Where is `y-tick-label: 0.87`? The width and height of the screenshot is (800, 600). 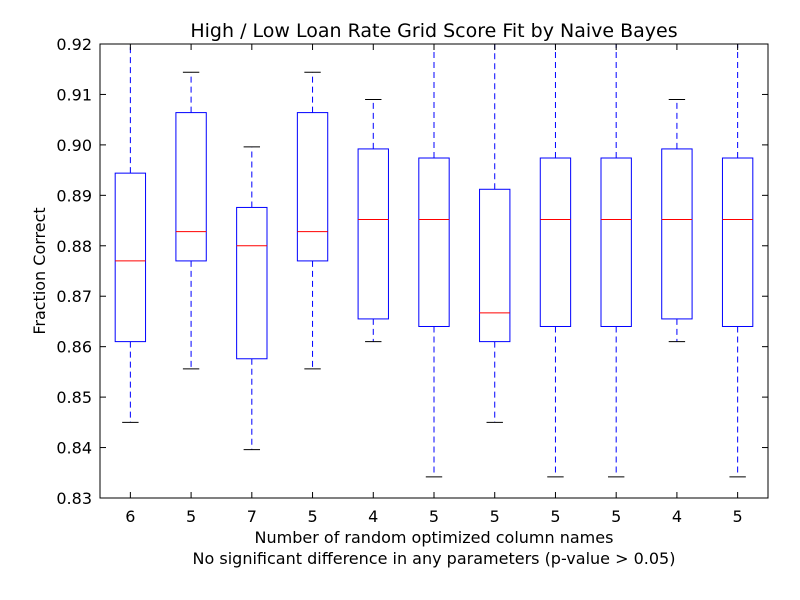
y-tick-label: 0.87 is located at coordinates (74, 296).